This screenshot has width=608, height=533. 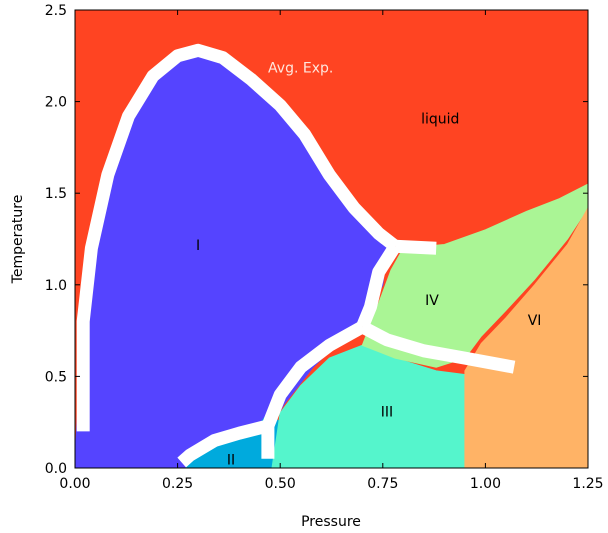 What do you see at coordinates (56, 11) in the screenshot?
I see `y-tick-label: 2.5` at bounding box center [56, 11].